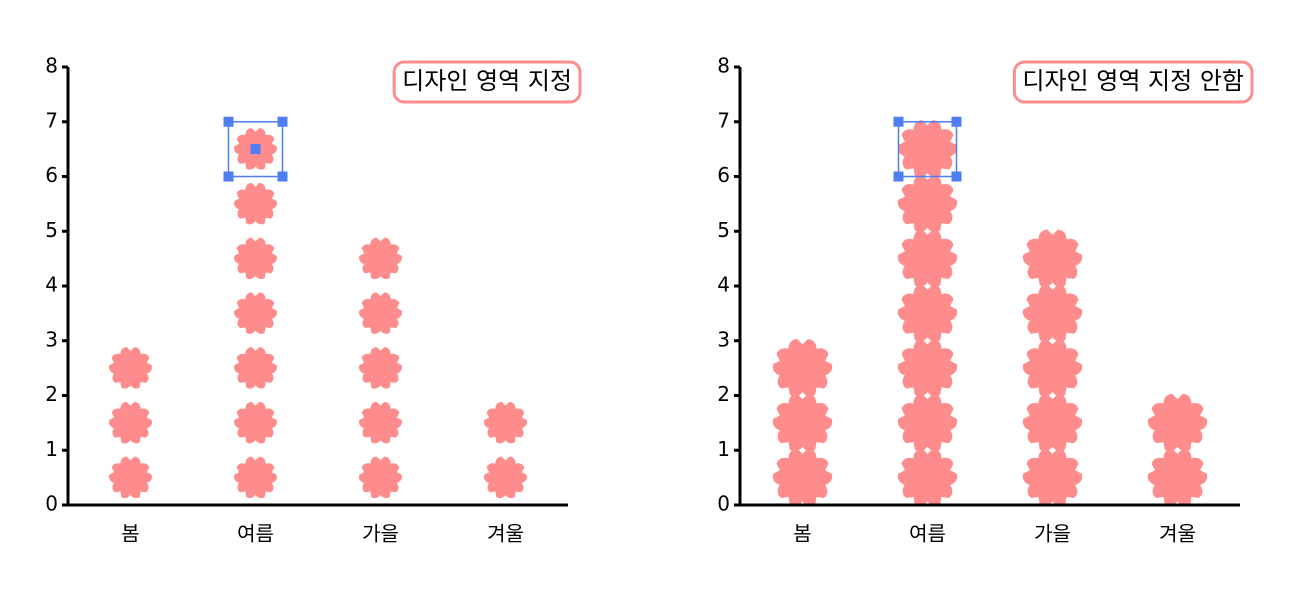 The height and width of the screenshot is (594, 1300). I want to click on y-tick-label: 2, so click(51, 394).